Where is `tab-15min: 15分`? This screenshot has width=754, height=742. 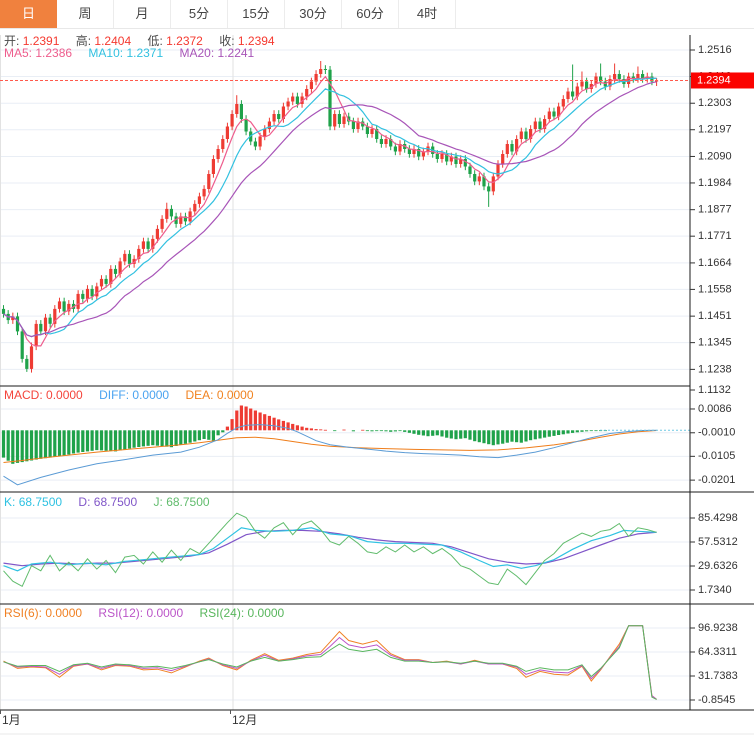
tab-15min: 15分 is located at coordinates (256, 14).